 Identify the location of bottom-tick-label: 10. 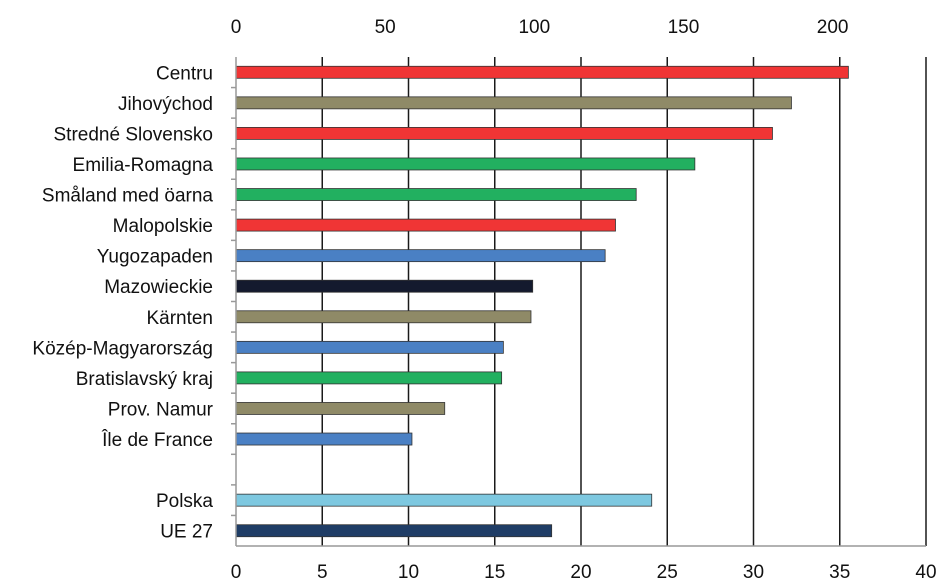
(408, 571).